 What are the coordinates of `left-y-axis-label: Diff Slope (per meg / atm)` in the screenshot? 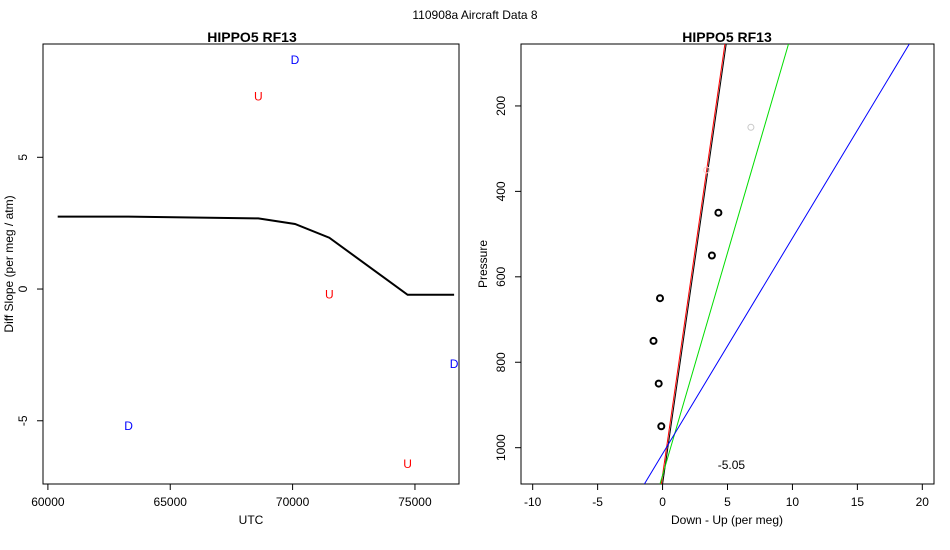 It's located at (9, 263).